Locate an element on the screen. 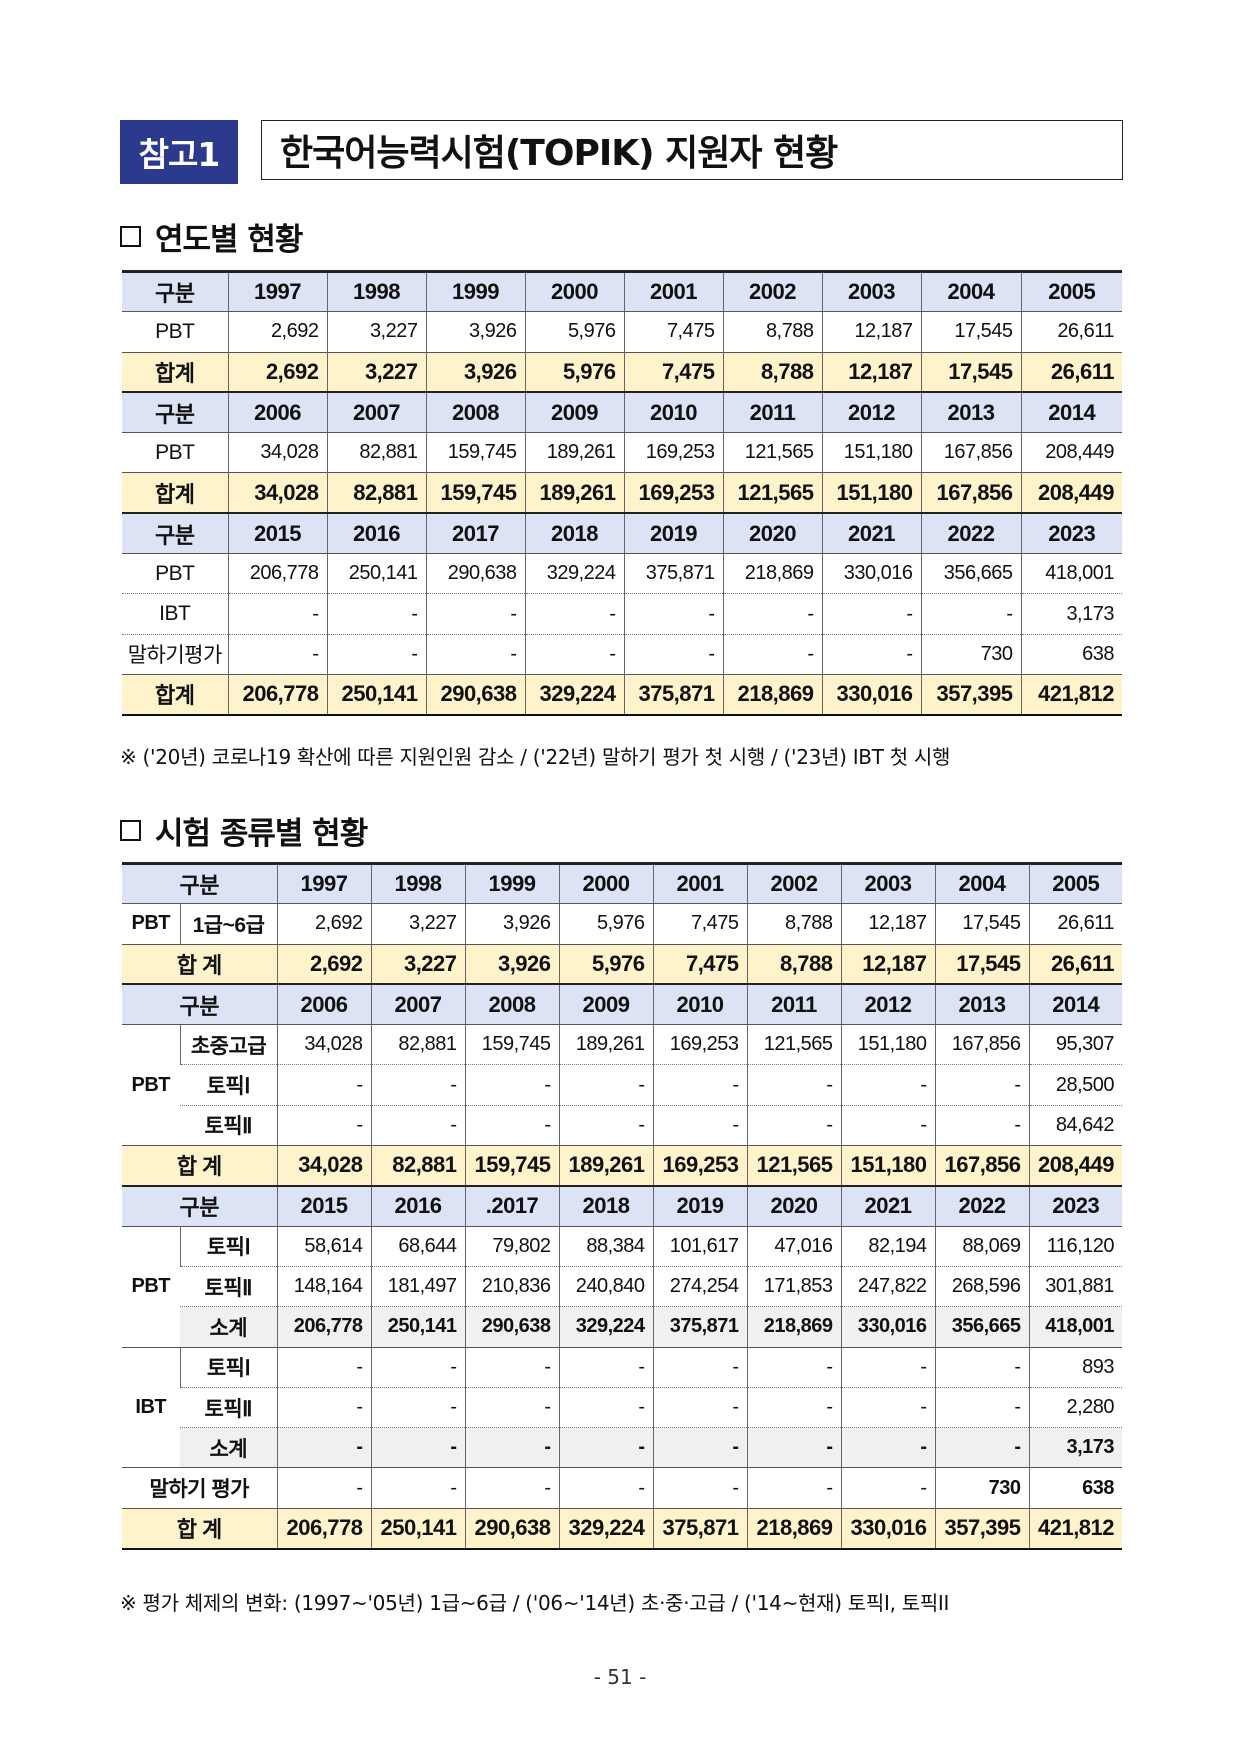 The height and width of the screenshot is (1753, 1240). value-cell: 218,869 is located at coordinates (794, 1327).